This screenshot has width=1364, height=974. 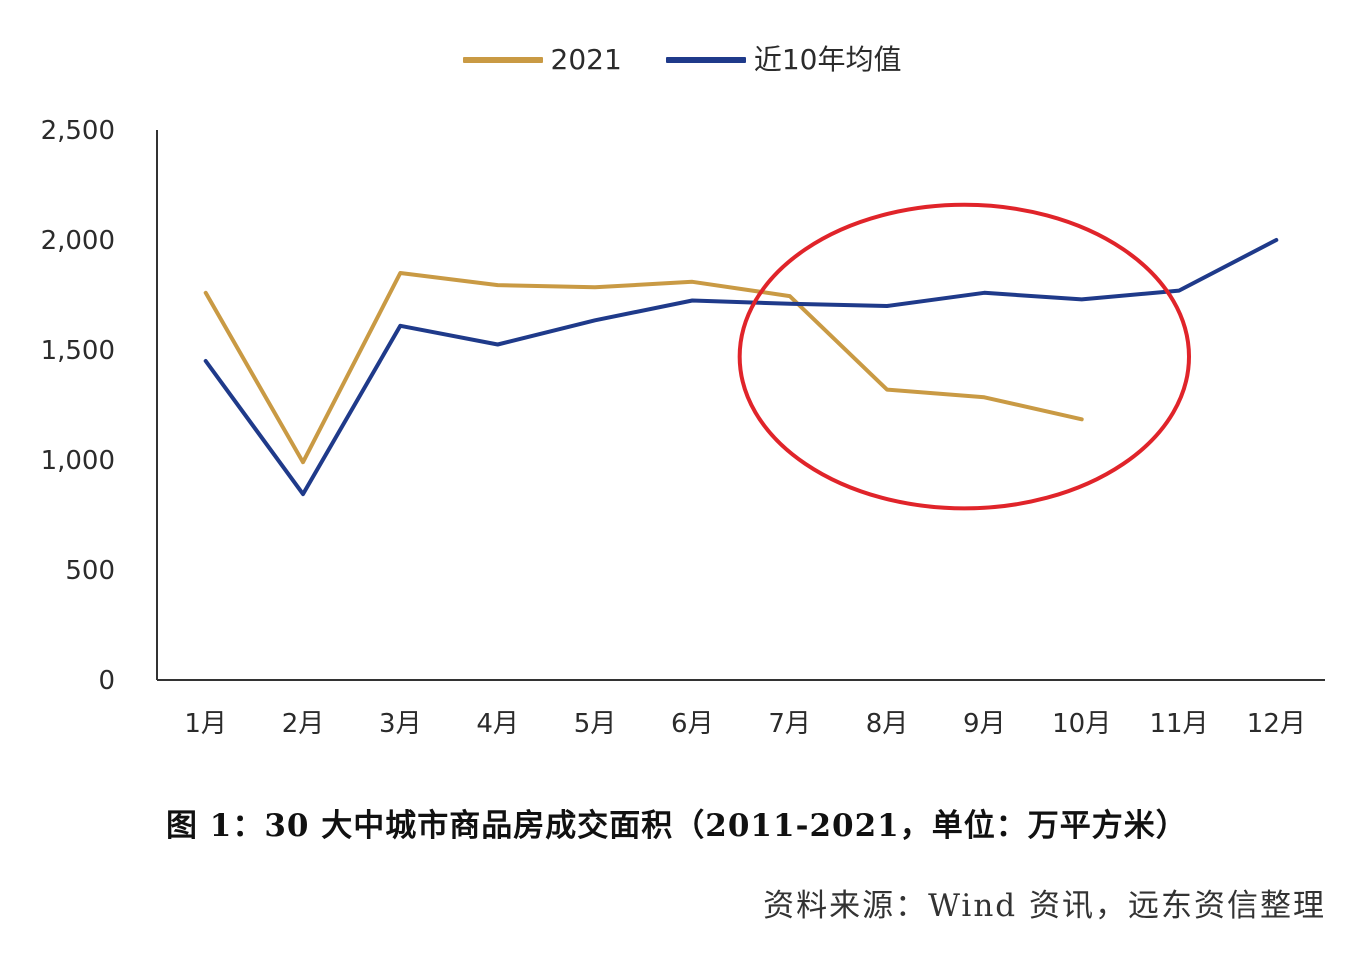 I want to click on legend-label: 近10年均值, so click(x=827, y=59).